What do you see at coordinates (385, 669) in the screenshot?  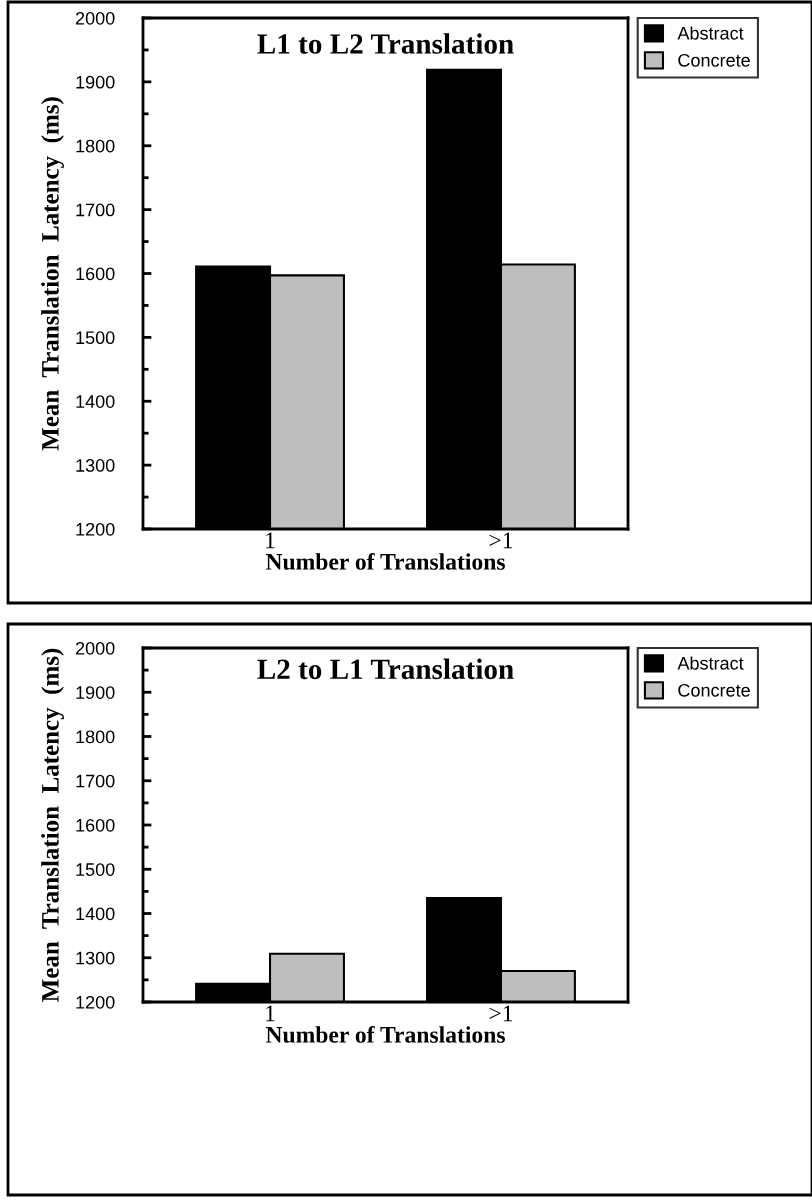 I see `chart-title: L2 to L1 Translation` at bounding box center [385, 669].